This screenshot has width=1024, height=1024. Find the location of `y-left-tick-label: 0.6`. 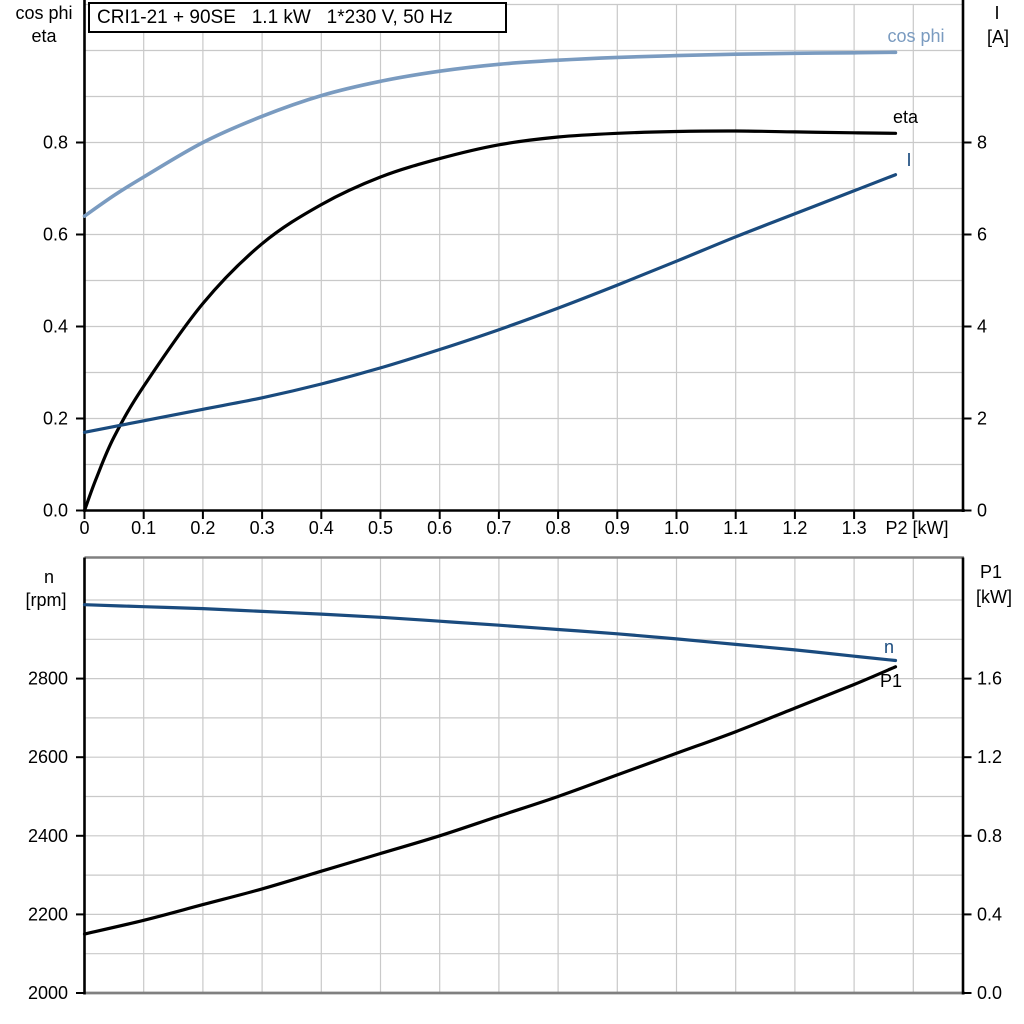

y-left-tick-label: 0.6 is located at coordinates (55, 235).